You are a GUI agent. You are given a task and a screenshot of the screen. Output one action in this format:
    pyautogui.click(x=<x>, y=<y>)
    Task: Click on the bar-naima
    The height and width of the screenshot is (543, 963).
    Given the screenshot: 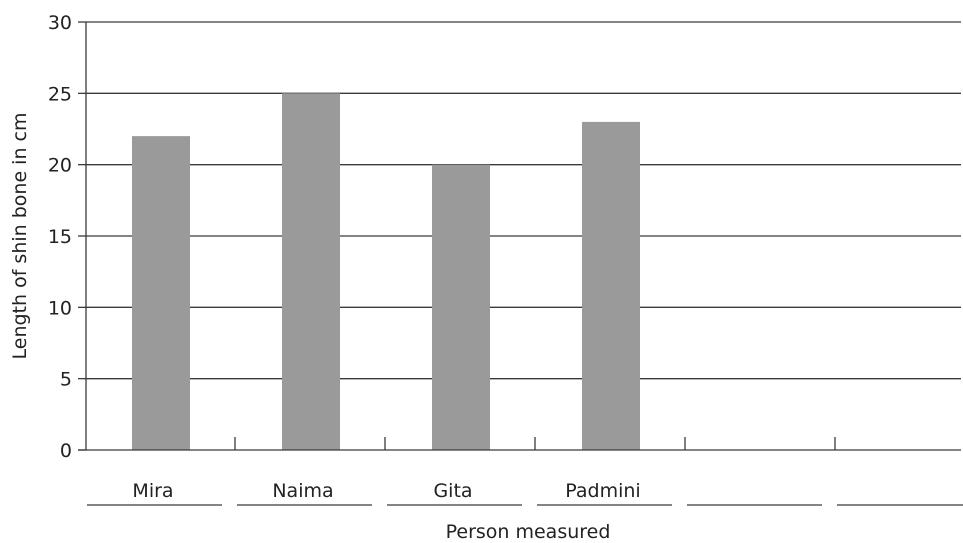 What is the action you would take?
    pyautogui.click(x=311, y=271)
    